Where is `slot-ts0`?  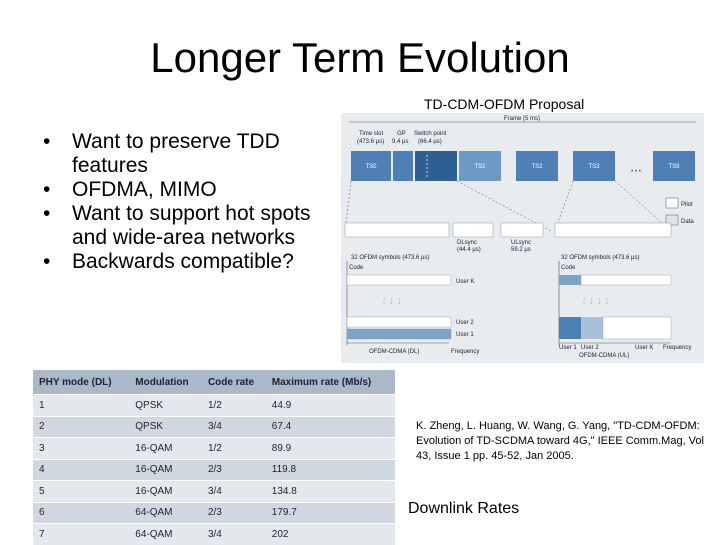
slot-ts0 is located at coordinates (371, 166).